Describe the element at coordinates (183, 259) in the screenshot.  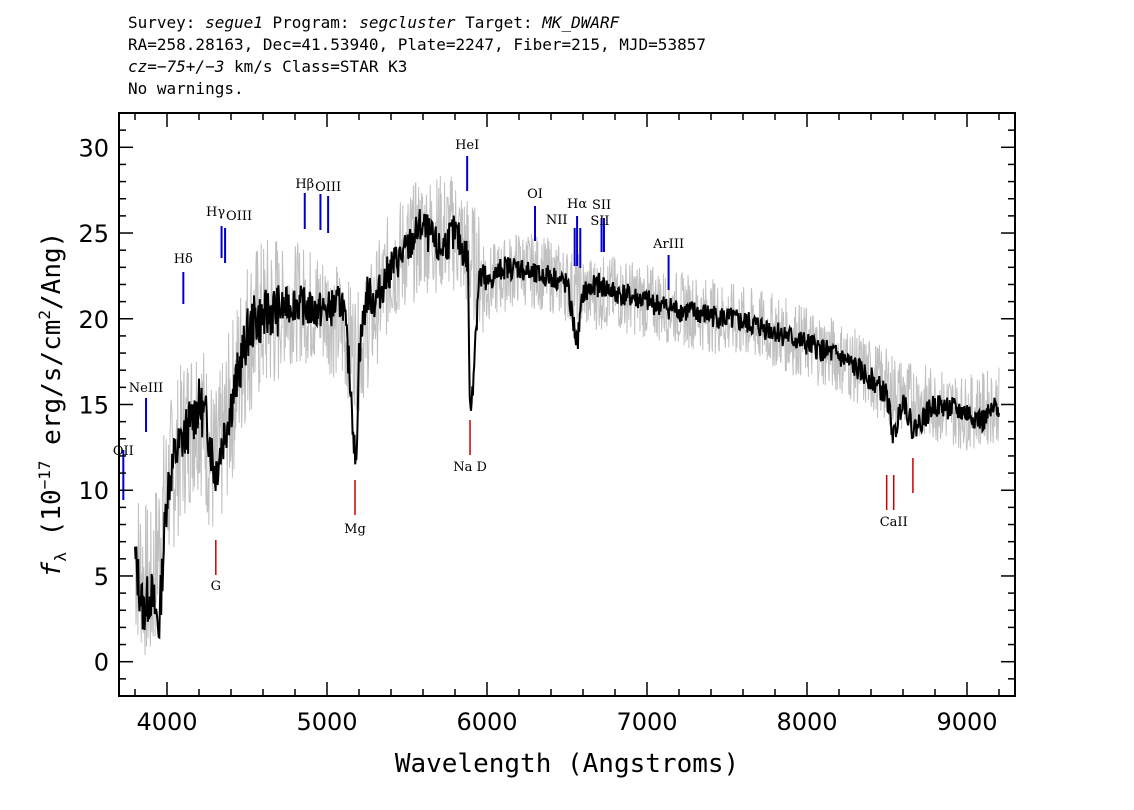
I see `emission-line-label: Hδ` at that location.